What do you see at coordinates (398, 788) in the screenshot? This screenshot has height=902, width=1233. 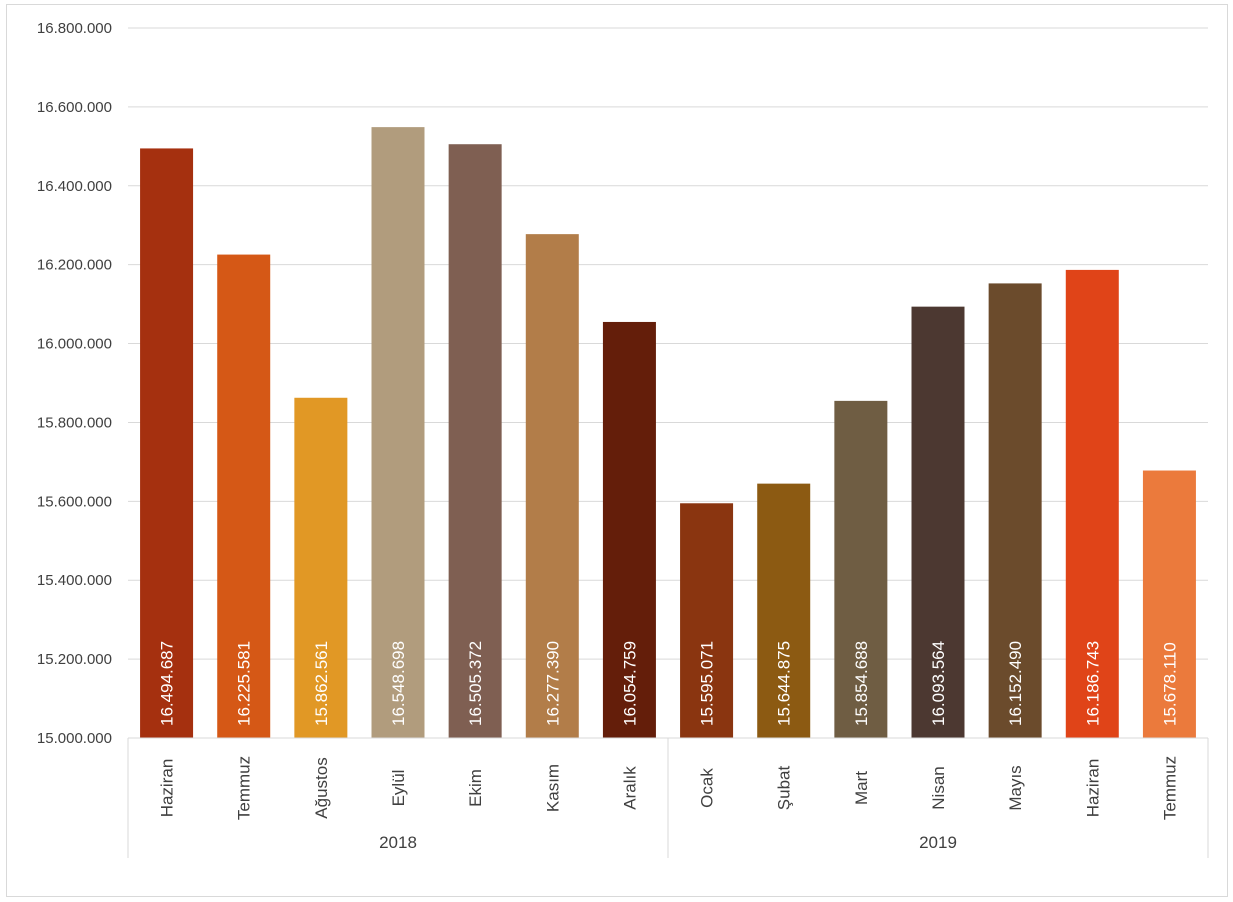 I see `x-category-label: Eylül` at bounding box center [398, 788].